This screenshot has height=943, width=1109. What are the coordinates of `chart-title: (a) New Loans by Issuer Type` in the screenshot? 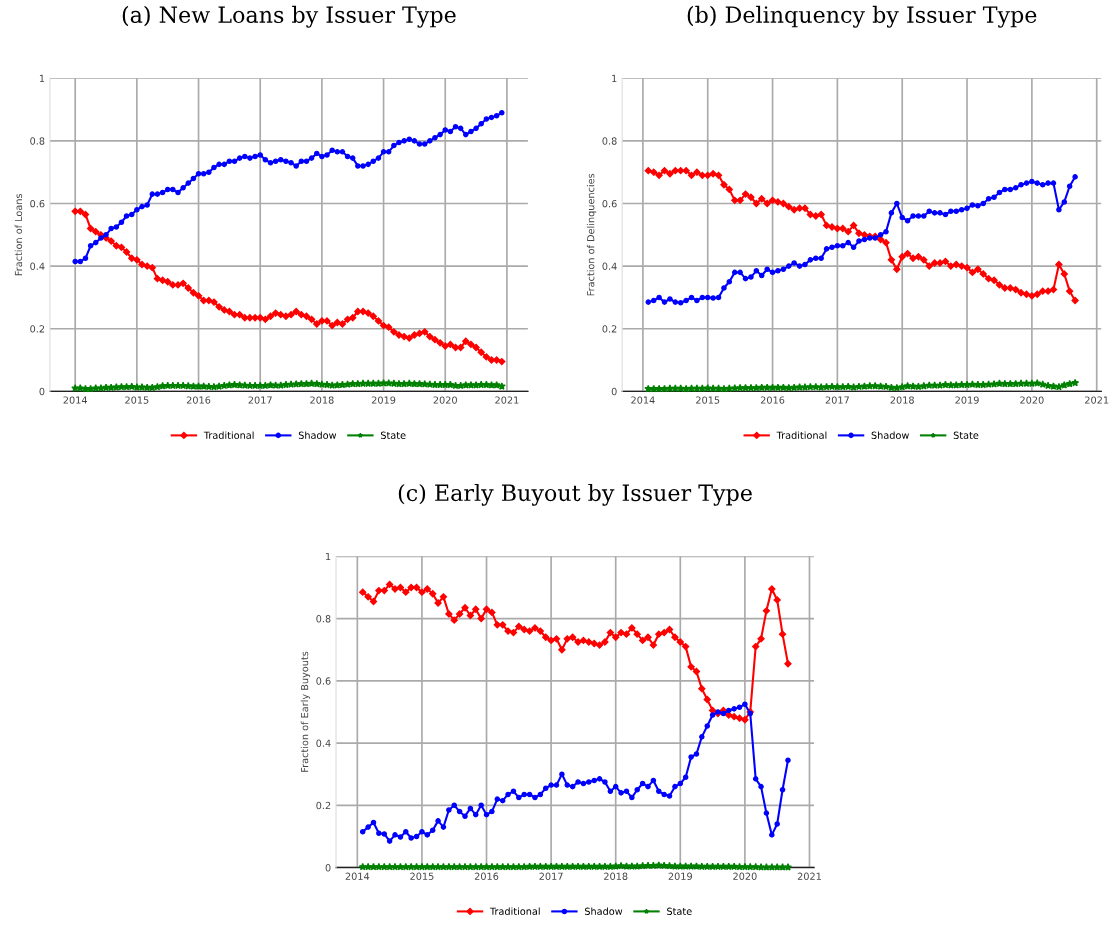 It's located at (289, 16).